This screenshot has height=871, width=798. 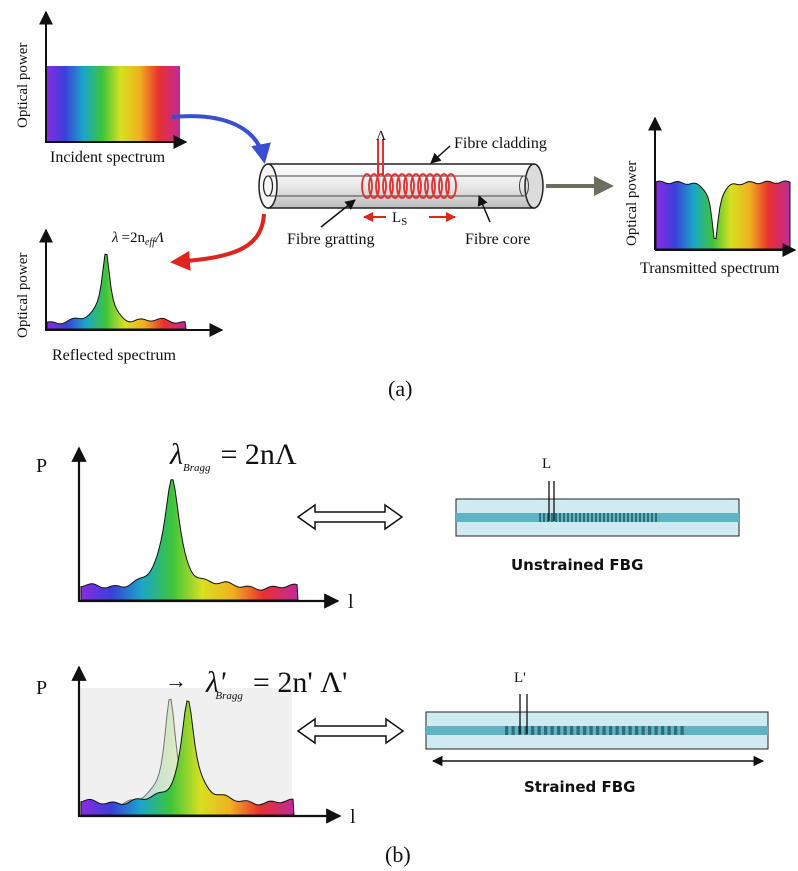 I want to click on strained-y-label: P, so click(x=41, y=688).